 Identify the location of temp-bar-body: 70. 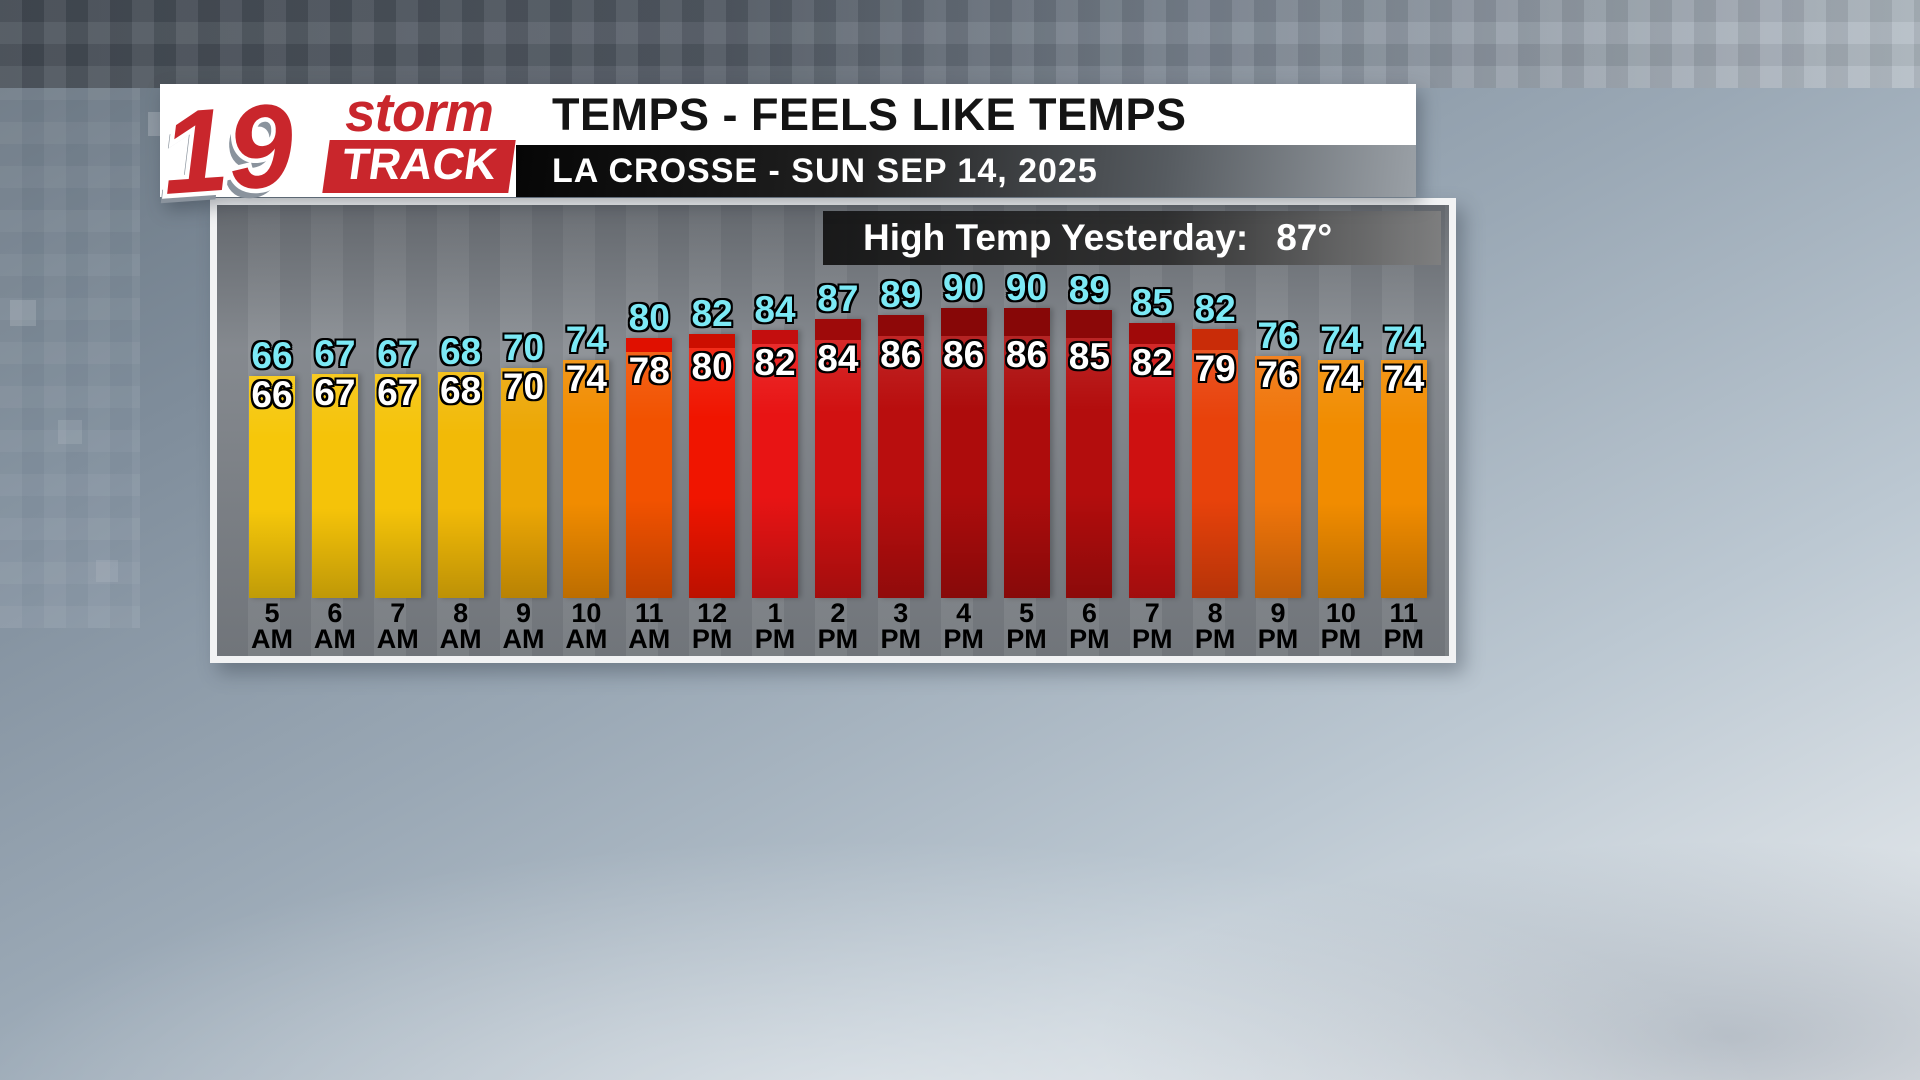
(523, 483).